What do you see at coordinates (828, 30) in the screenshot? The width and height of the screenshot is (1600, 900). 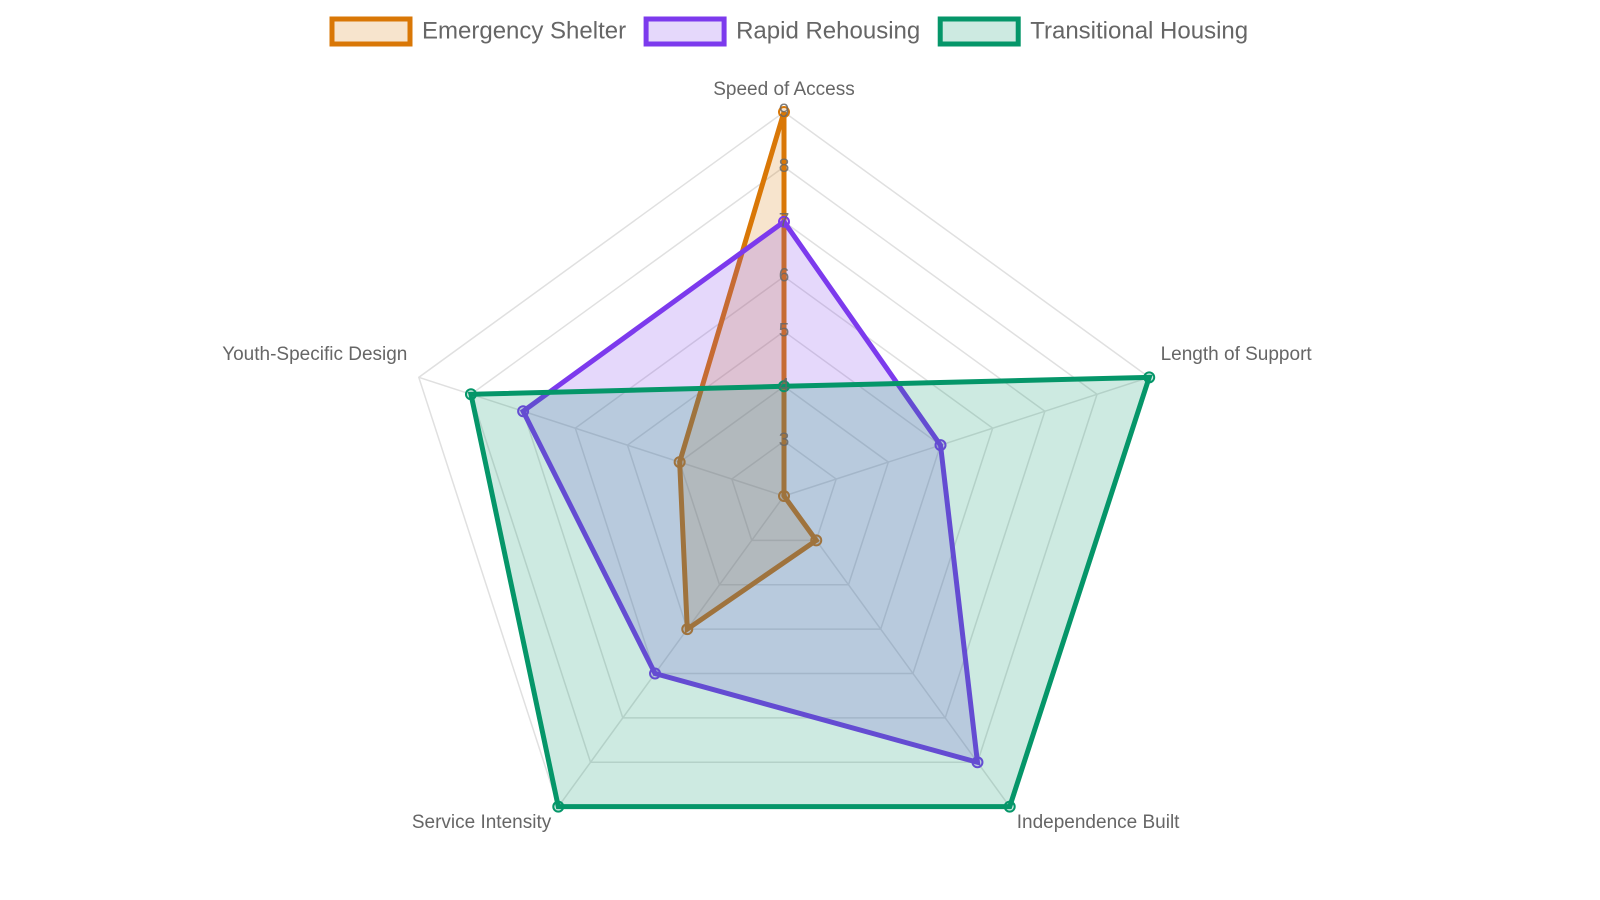 I see `legend-label: Rapid Rehousing` at bounding box center [828, 30].